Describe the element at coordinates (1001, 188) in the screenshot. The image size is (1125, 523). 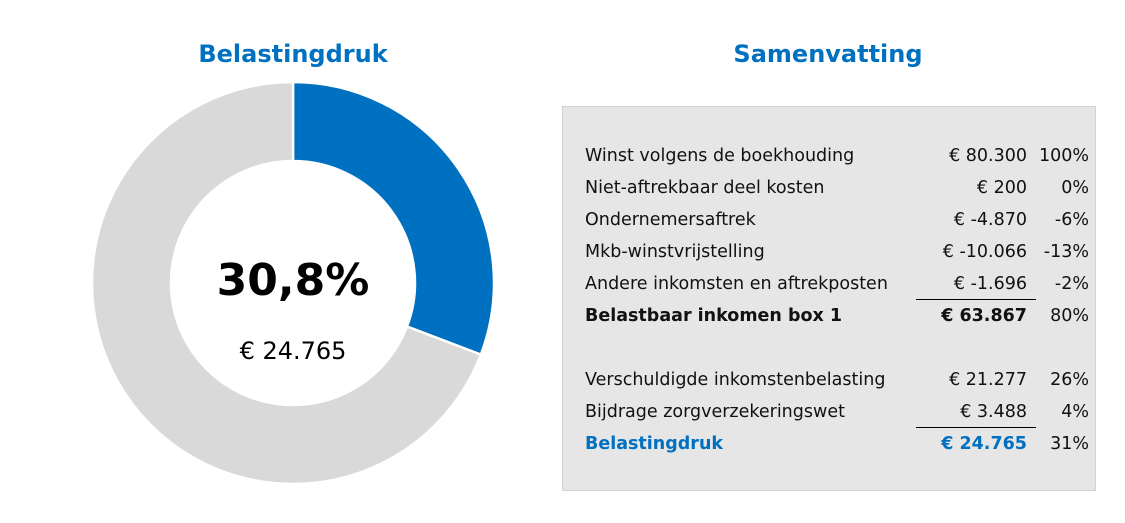
I see `row-amount: € 200` at that location.